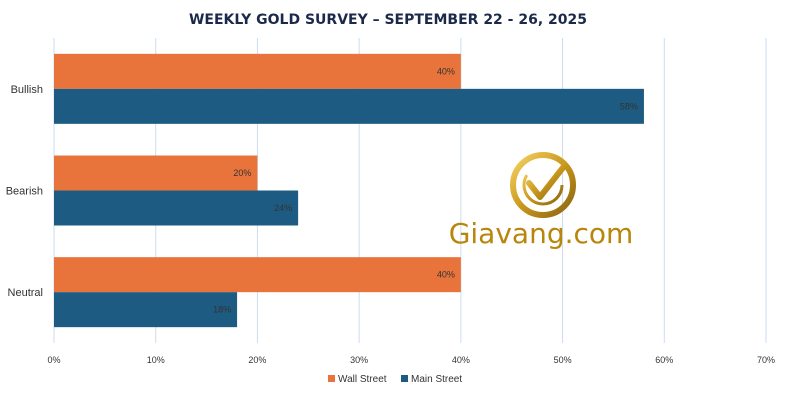 This screenshot has height=400, width=800. I want to click on legend-label: Main Street, so click(436, 379).